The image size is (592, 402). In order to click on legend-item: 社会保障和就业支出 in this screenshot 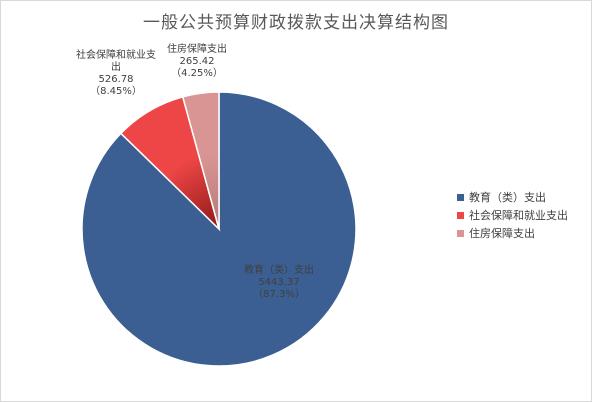, I will do `click(512, 215)`.